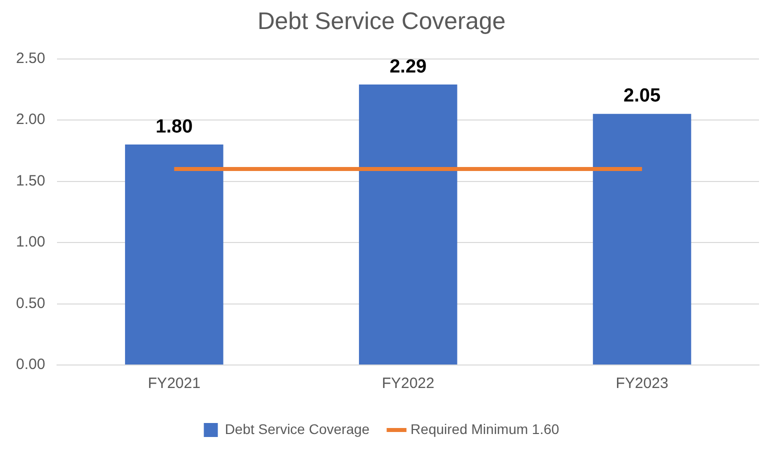  What do you see at coordinates (485, 428) in the screenshot?
I see `legend-label: Required Minimum 1.60` at bounding box center [485, 428].